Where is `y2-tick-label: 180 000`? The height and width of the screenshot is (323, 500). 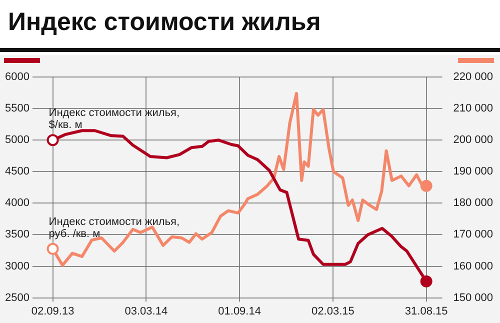
y2-tick-label: 180 000 is located at coordinates (473, 203).